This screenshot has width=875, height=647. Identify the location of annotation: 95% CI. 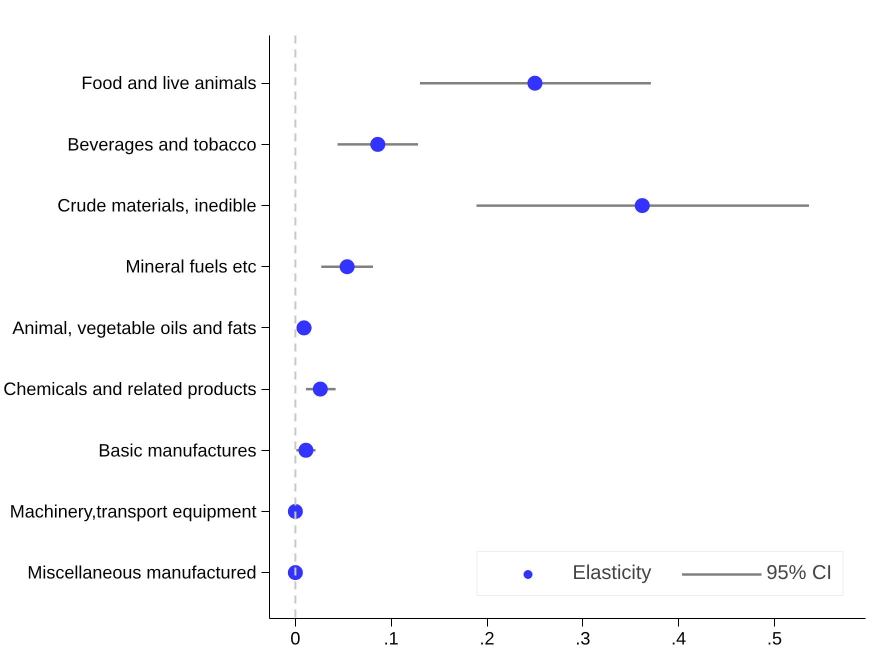
(799, 573).